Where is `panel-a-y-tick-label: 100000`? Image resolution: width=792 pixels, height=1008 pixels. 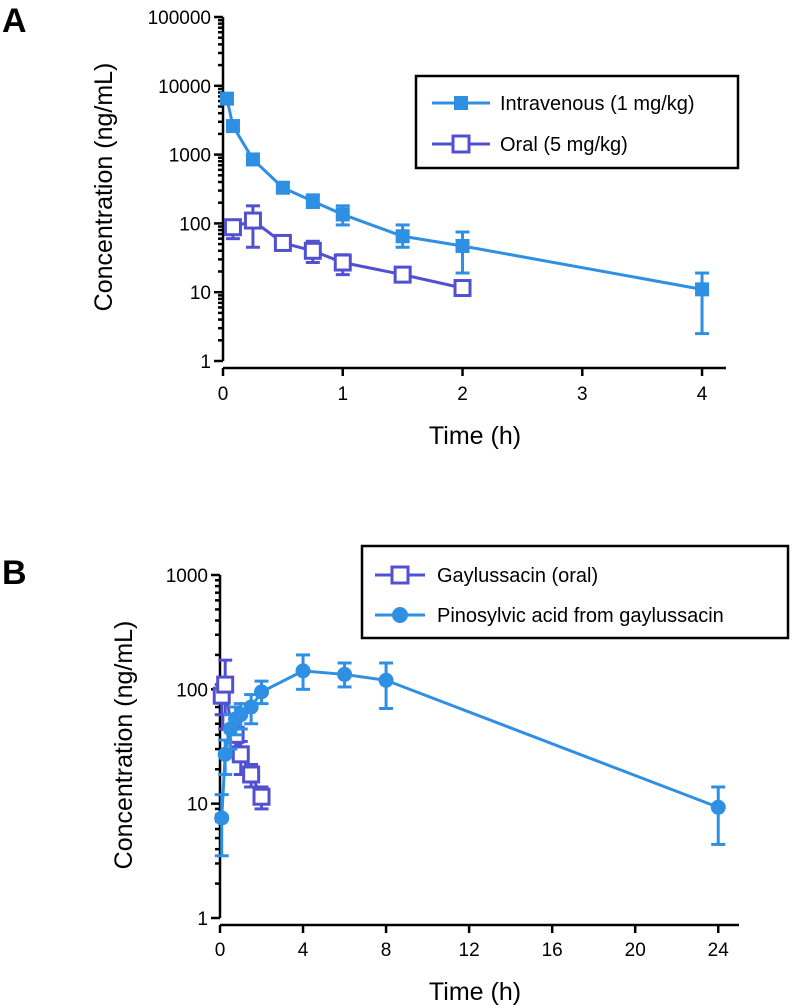
panel-a-y-tick-label: 100000 is located at coordinates (179, 18).